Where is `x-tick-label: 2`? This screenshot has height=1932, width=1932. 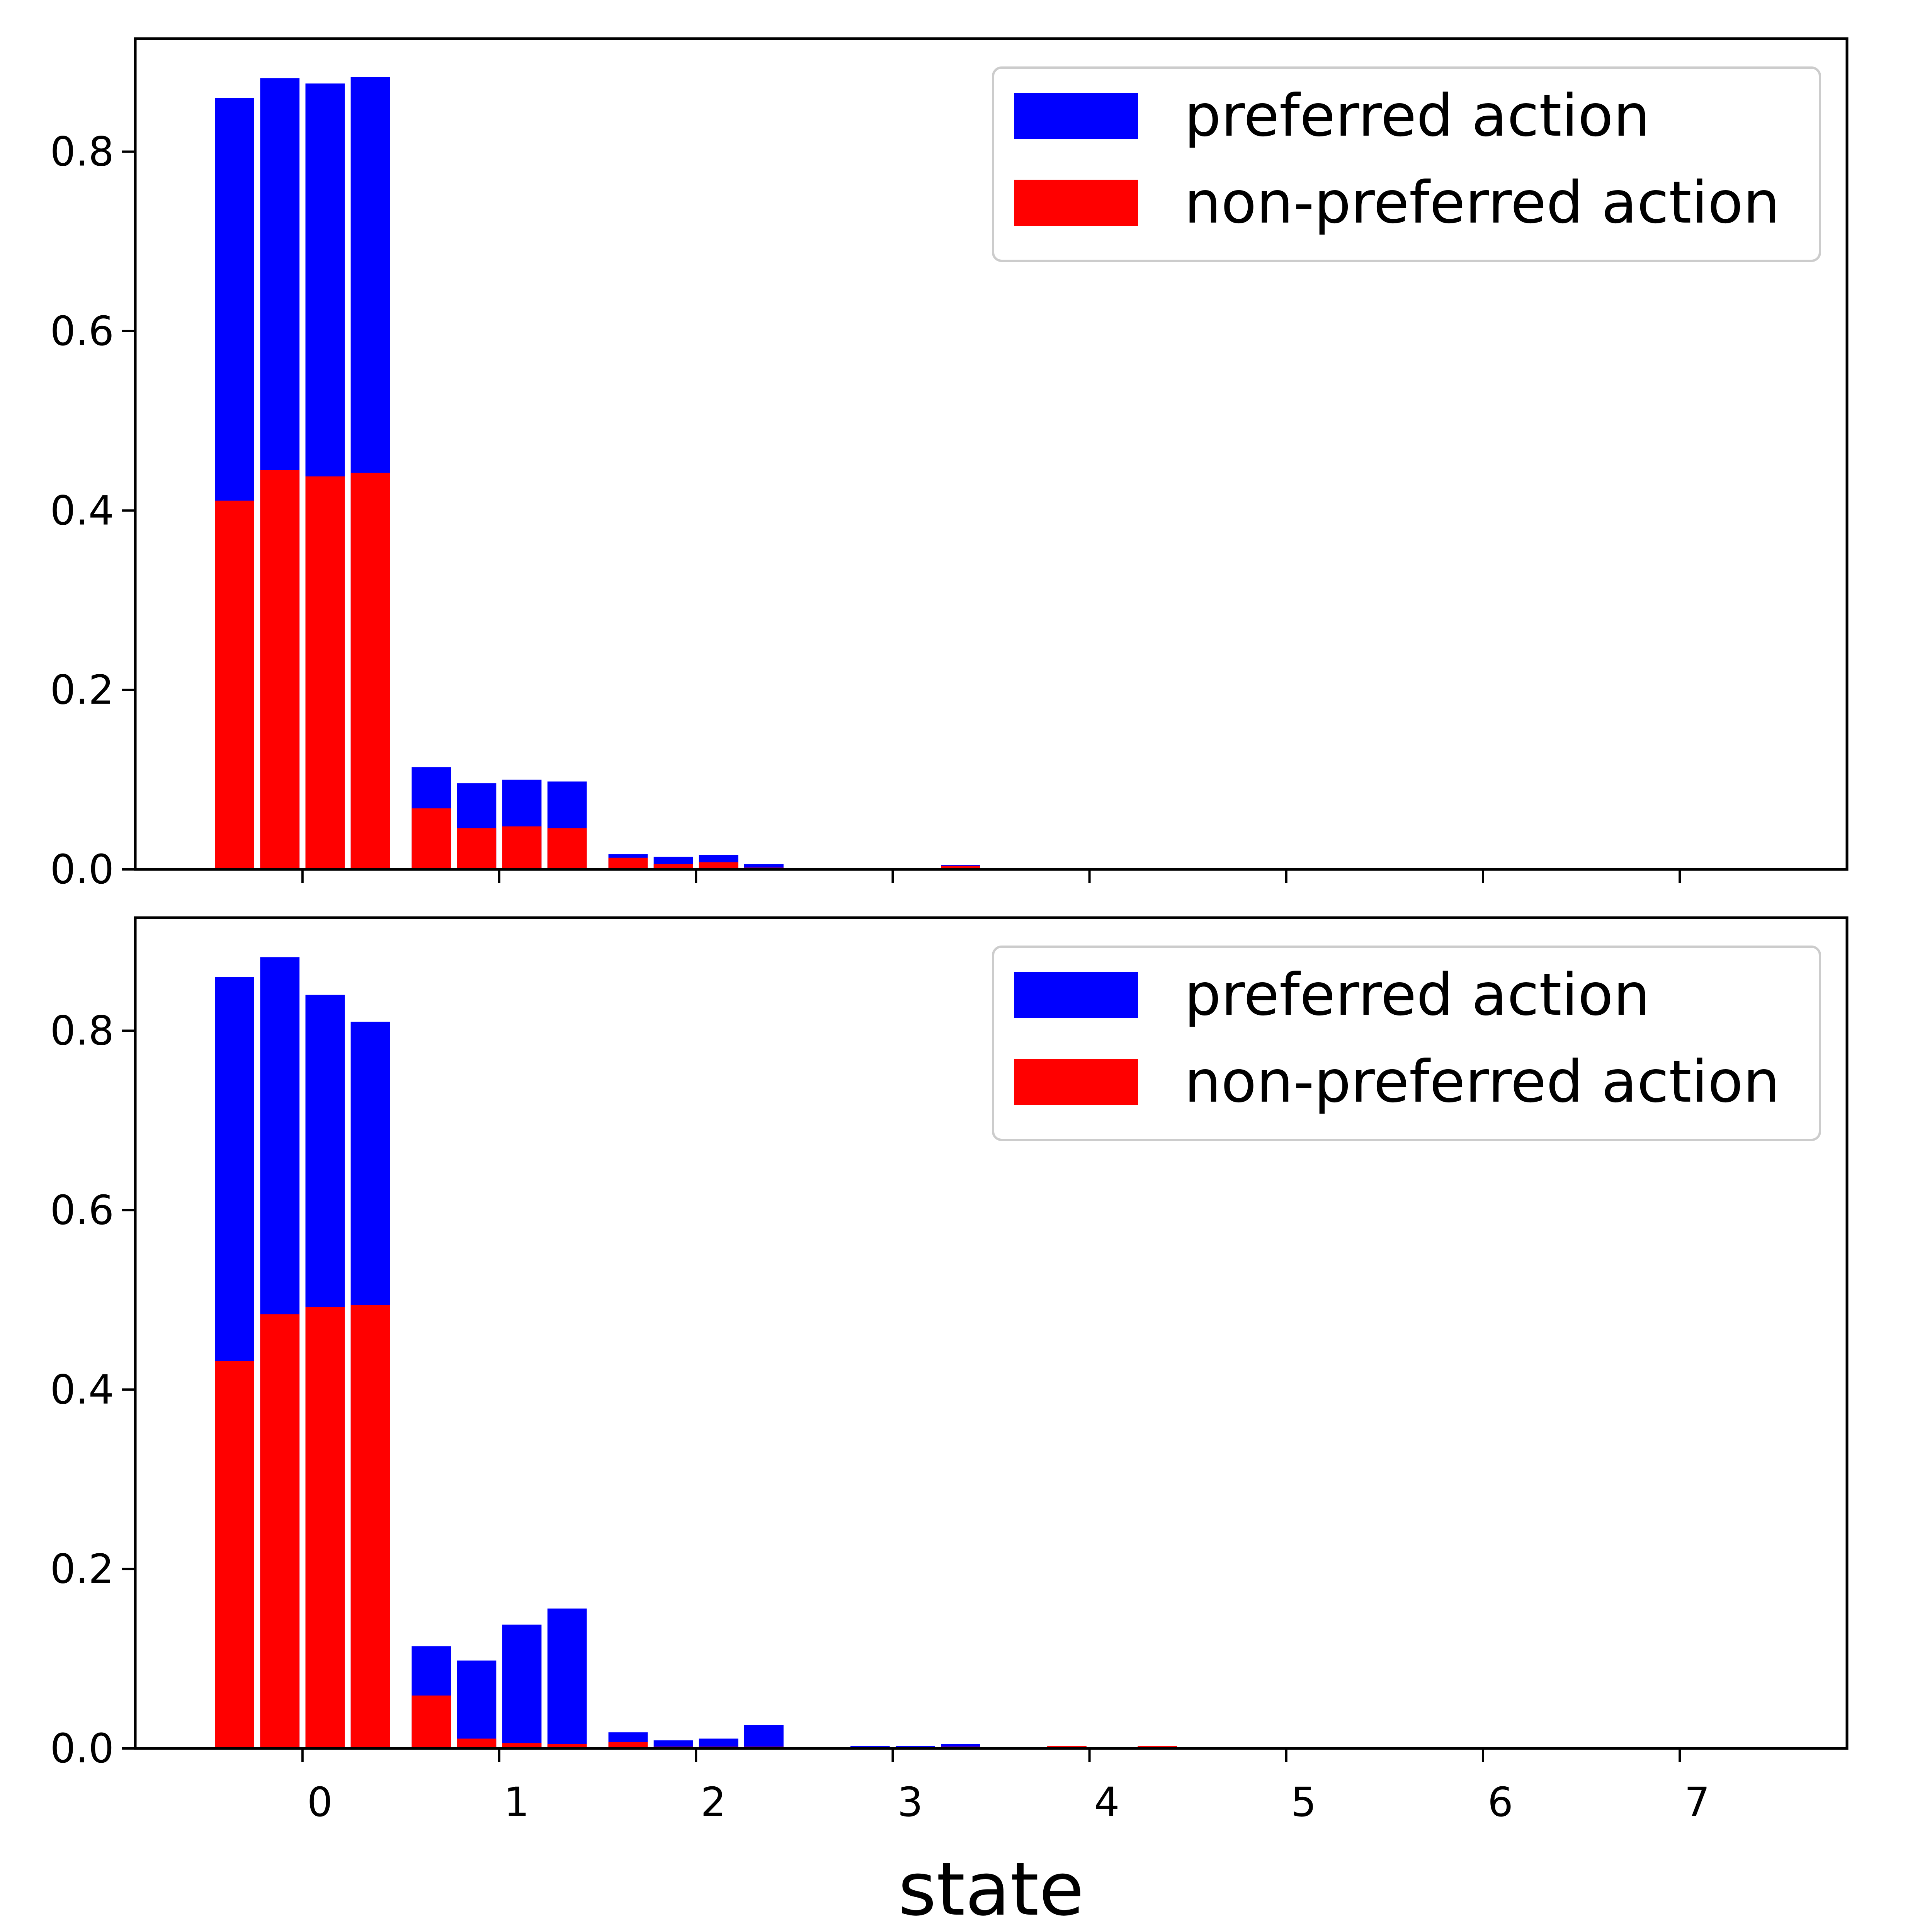 x-tick-label: 2 is located at coordinates (713, 1802).